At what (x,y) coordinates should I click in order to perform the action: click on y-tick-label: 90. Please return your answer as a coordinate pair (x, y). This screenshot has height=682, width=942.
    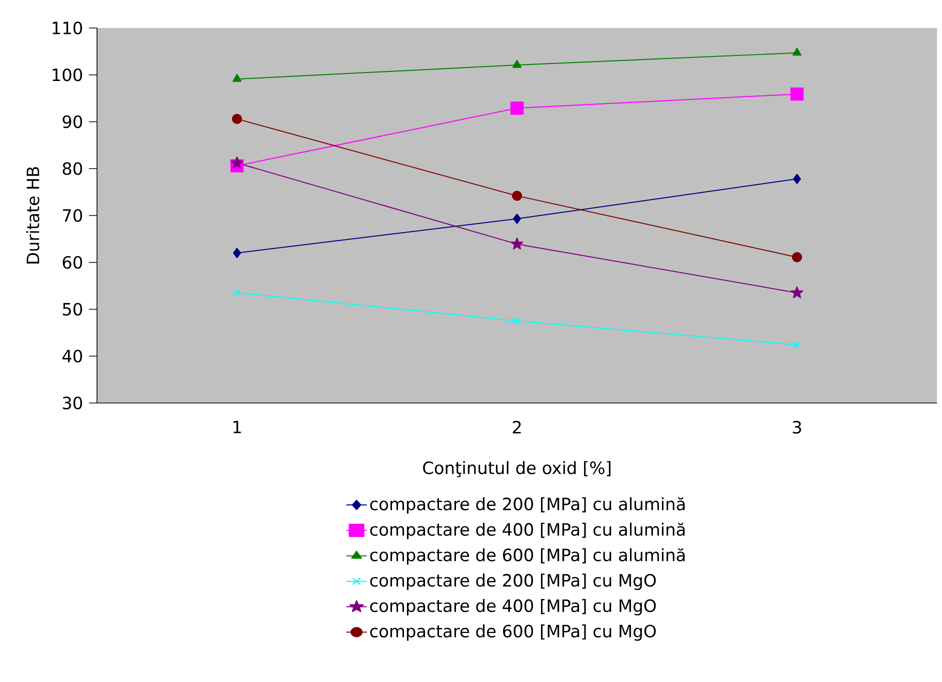
    Looking at the image, I should click on (72, 121).